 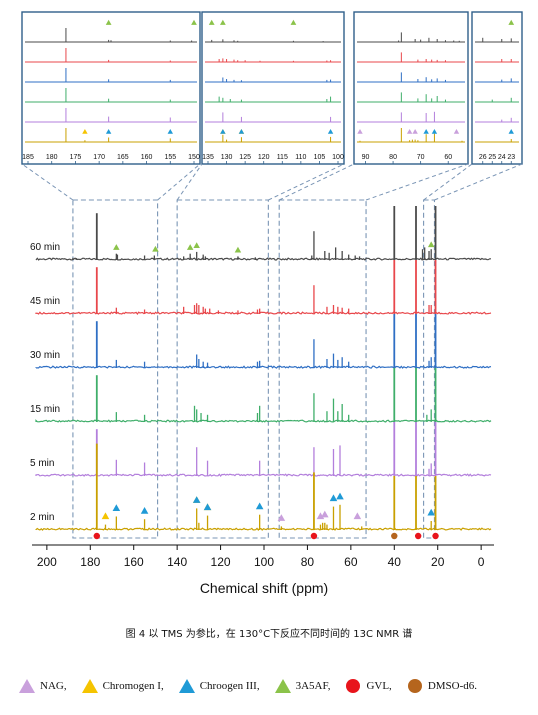 I want to click on inset-tick-label: 135, so click(x=208, y=157).